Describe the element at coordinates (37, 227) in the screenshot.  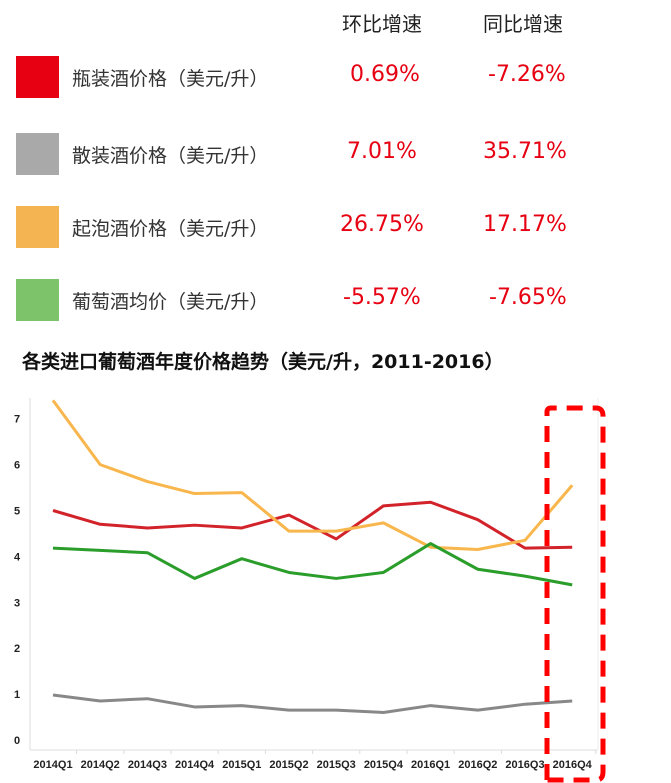
I see `sparkling-swatch` at that location.